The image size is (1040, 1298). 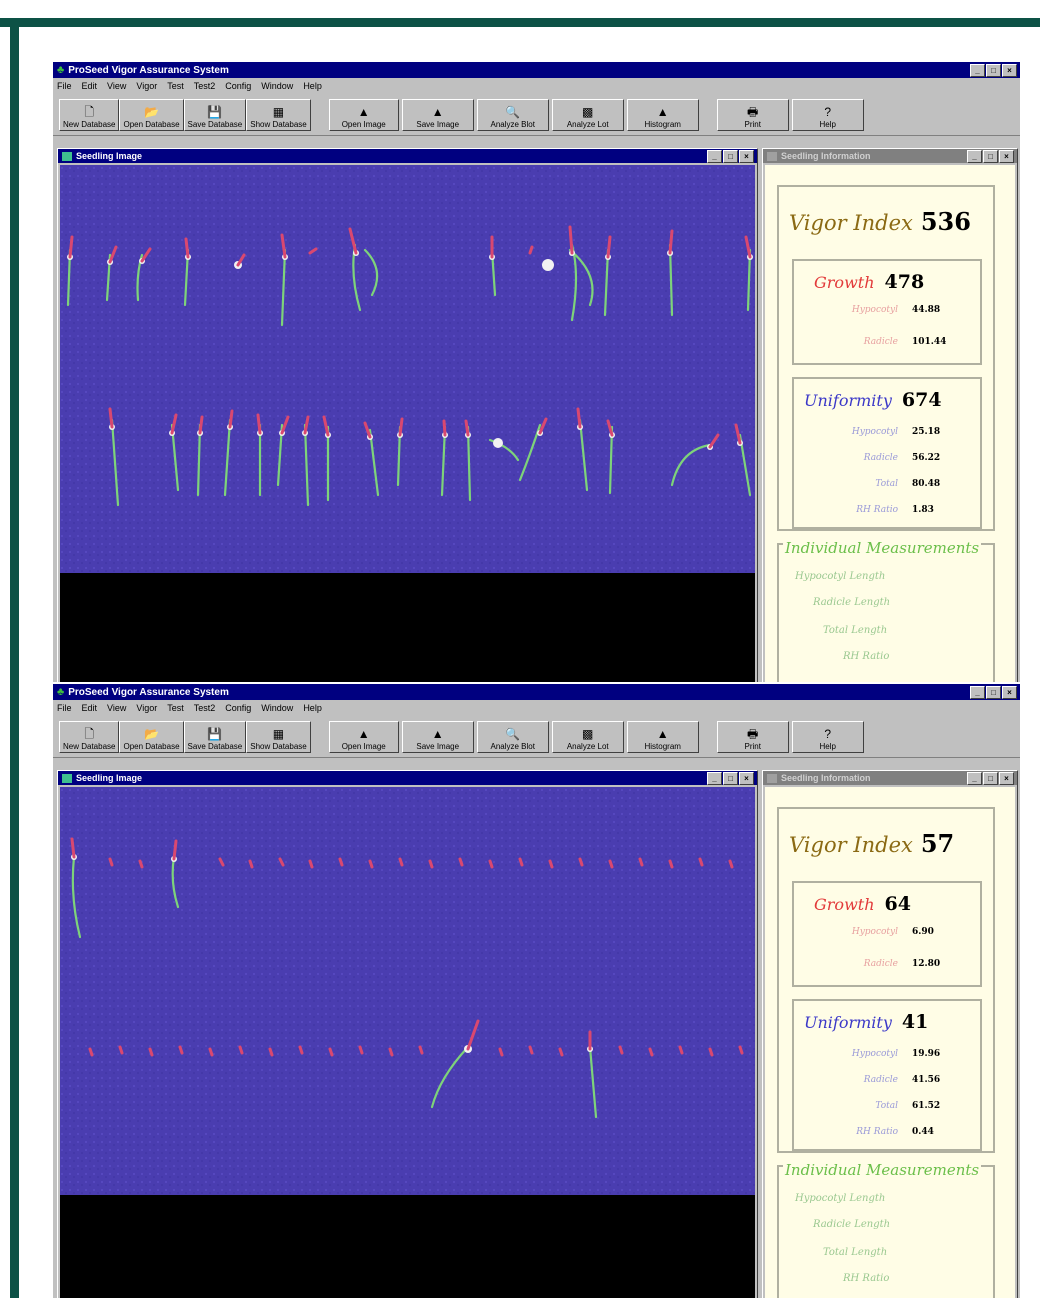 What do you see at coordinates (520, 22) in the screenshot?
I see `green-frame-top` at bounding box center [520, 22].